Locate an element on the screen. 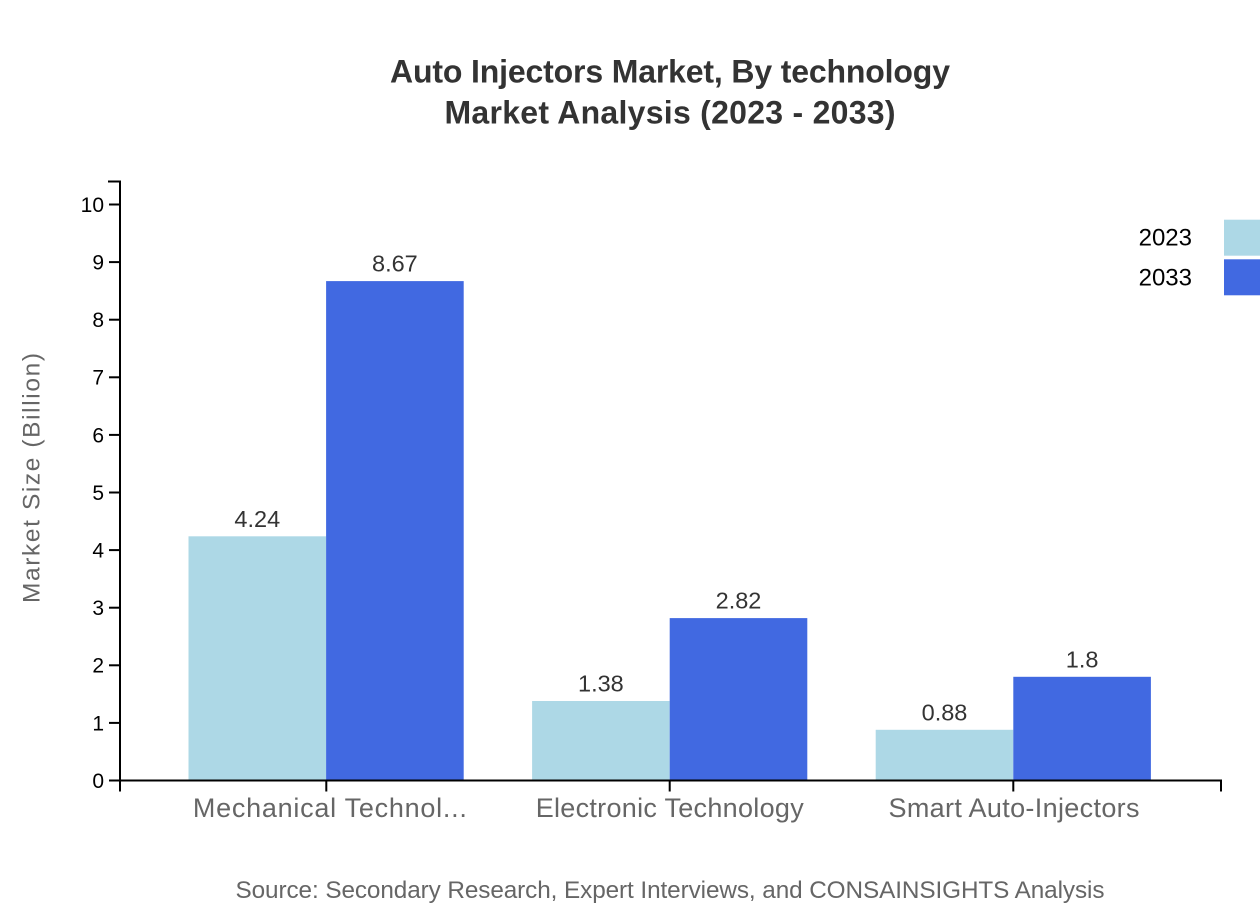  svg-text: 2023 is located at coordinates (1165, 237).